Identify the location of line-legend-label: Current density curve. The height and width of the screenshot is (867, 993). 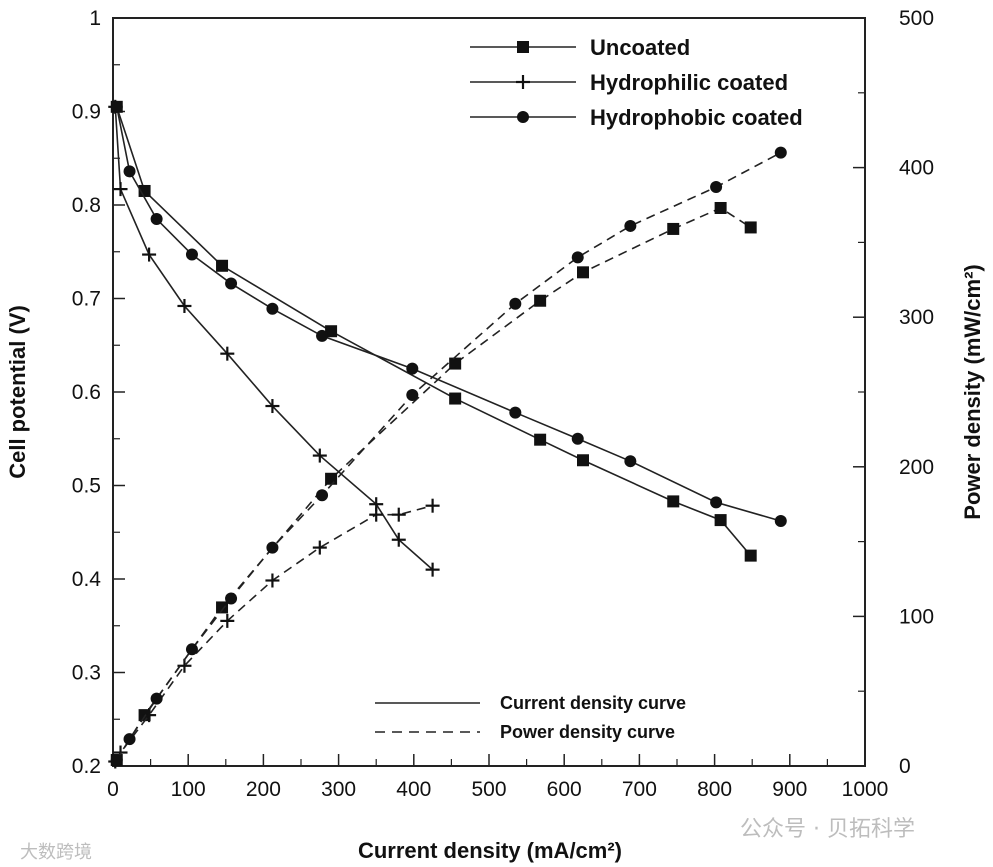
(593, 703).